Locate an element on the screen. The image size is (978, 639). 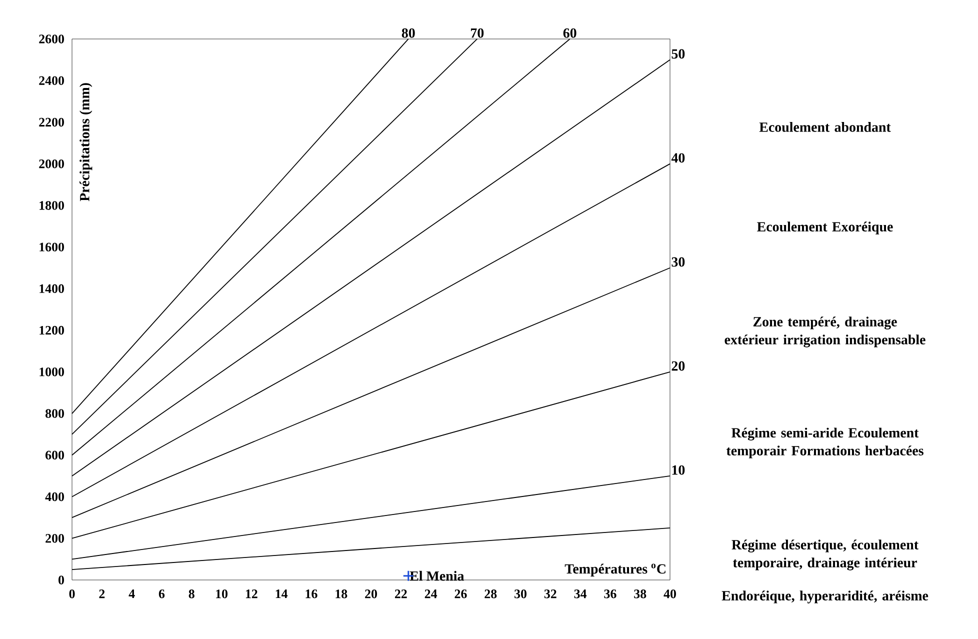
series-label: 20 is located at coordinates (678, 366).